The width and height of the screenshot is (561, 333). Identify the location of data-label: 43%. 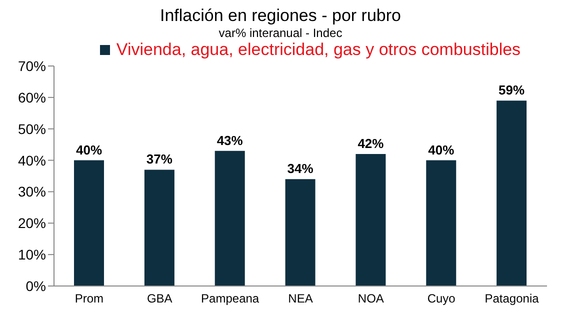
(230, 140).